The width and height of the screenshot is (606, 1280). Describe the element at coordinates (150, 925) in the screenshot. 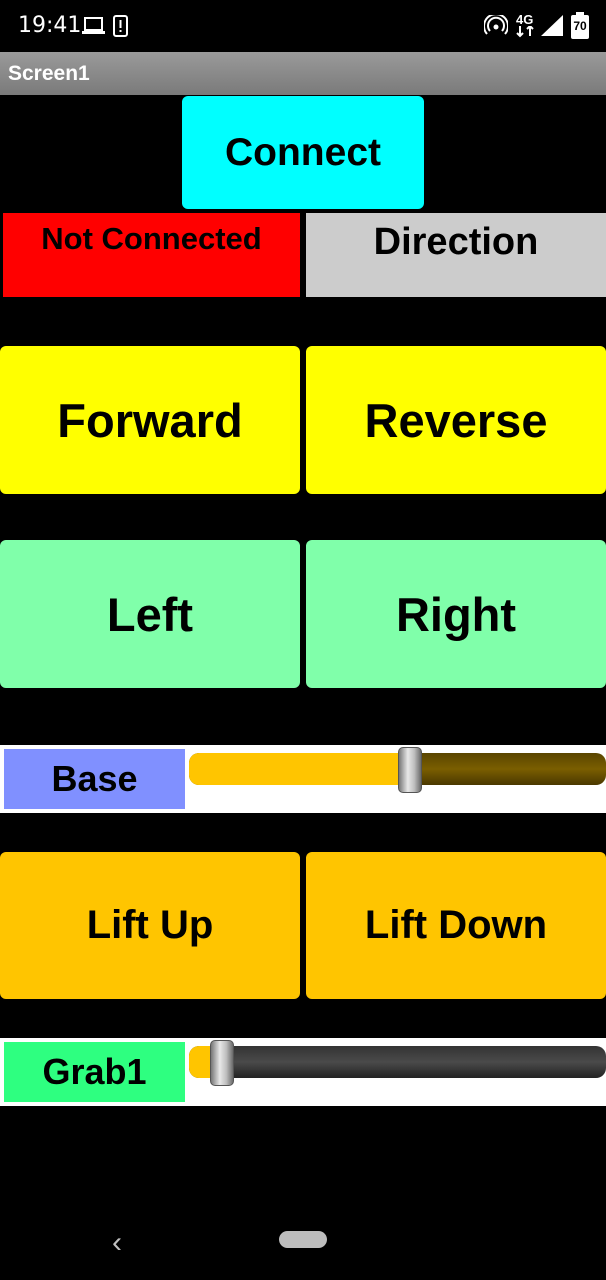

I see `lift-up-button: Lift Up` at that location.